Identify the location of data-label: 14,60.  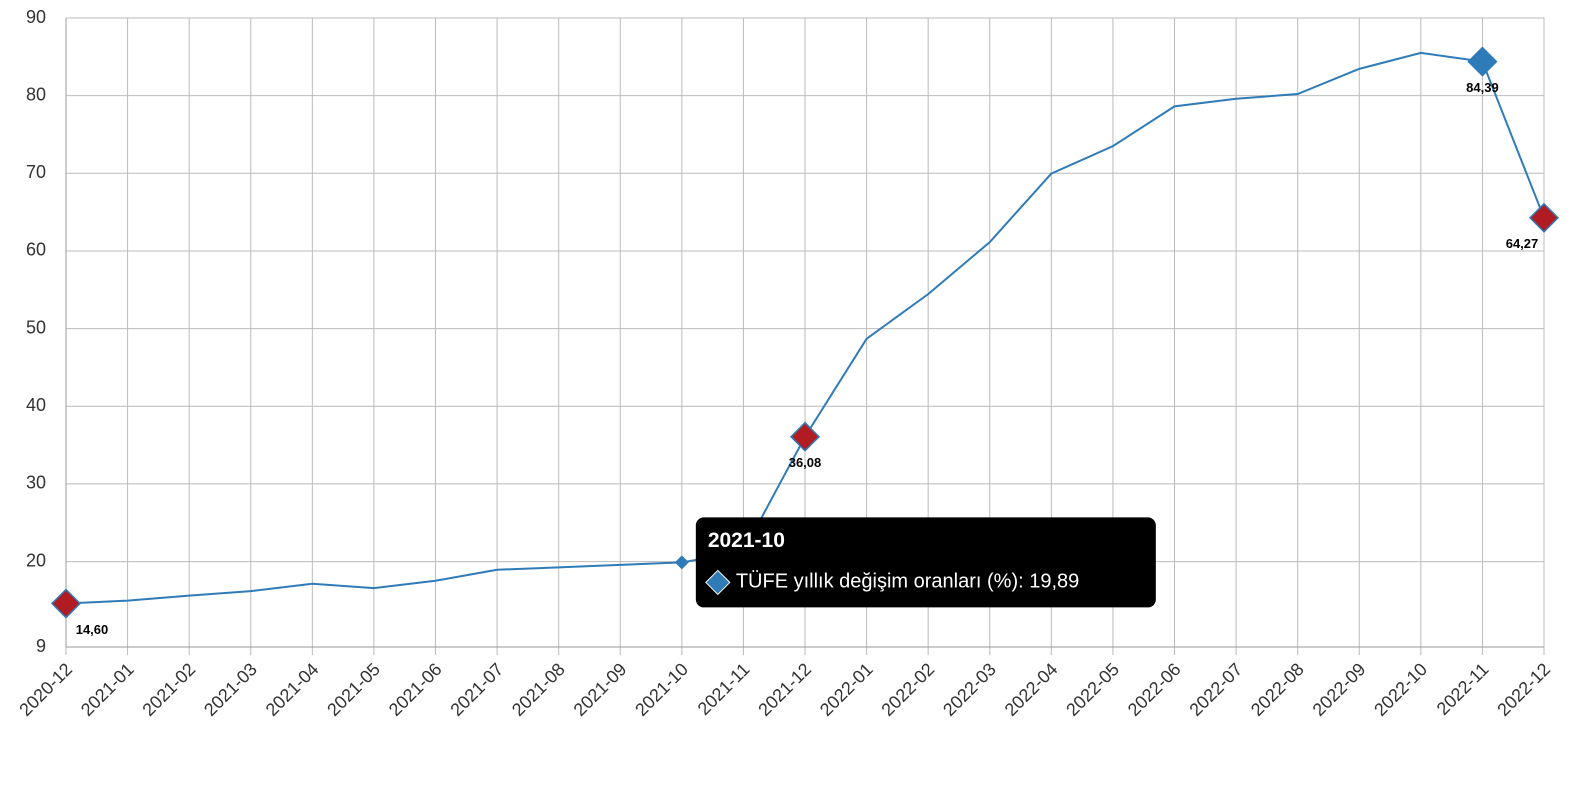
(92, 629).